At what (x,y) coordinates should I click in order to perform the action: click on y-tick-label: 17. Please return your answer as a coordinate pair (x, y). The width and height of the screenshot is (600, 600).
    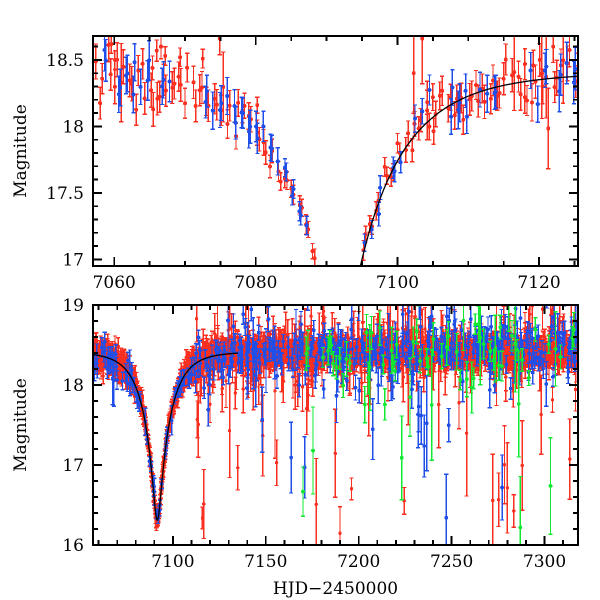
    Looking at the image, I should click on (73, 260).